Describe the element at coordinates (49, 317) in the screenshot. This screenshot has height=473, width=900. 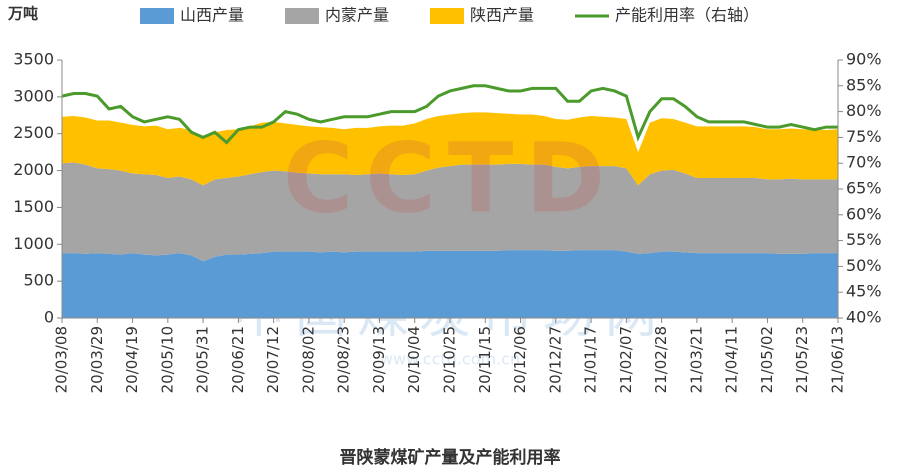
I see `y-tick-label: 0` at that location.